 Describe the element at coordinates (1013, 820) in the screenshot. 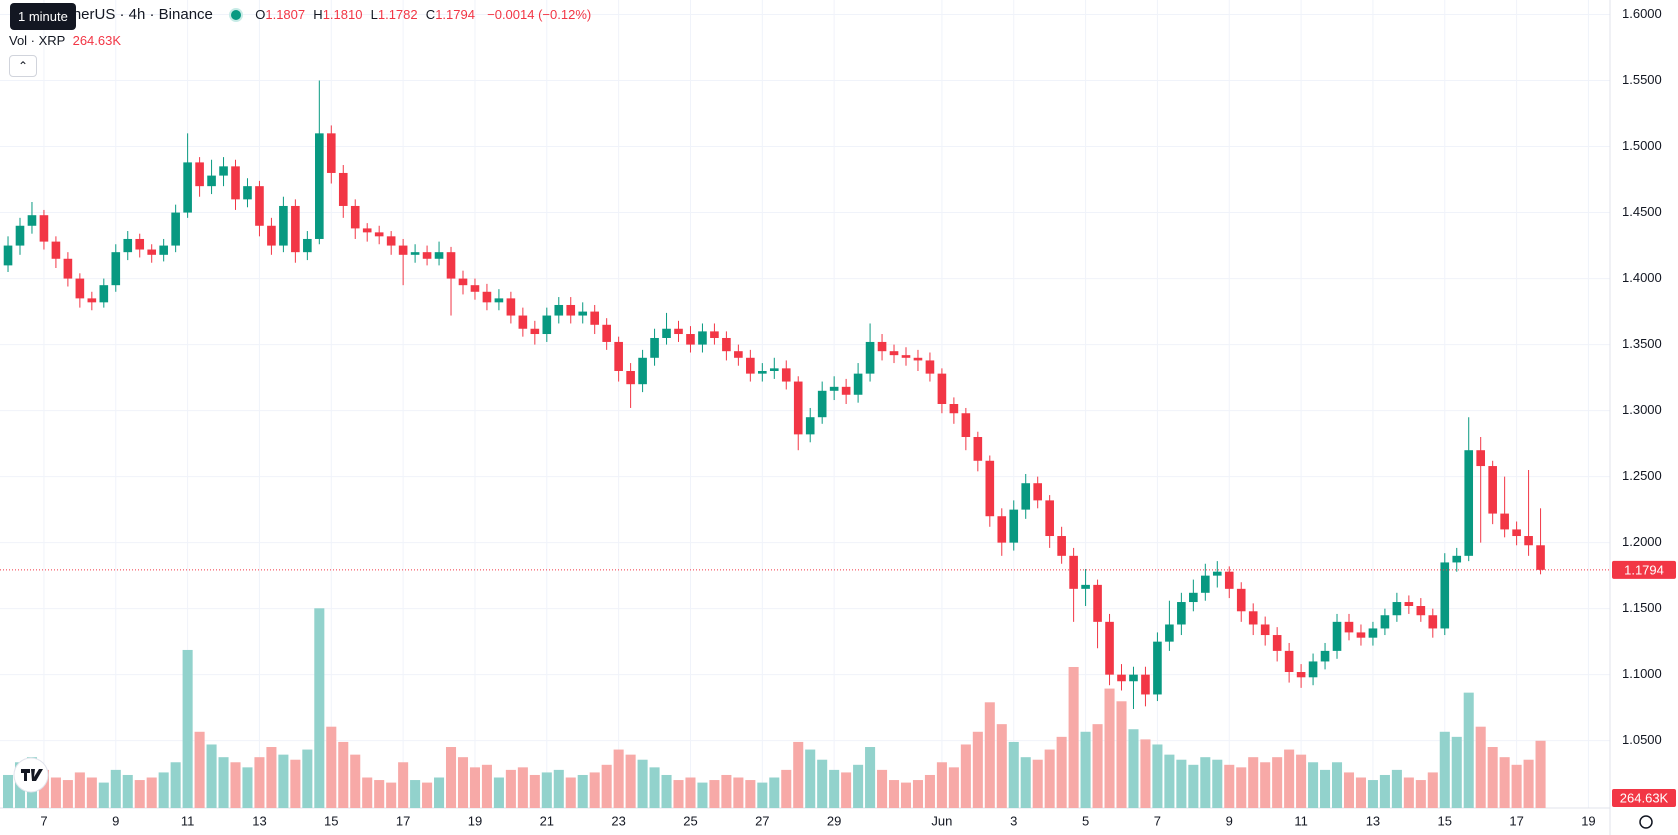

I see `x-tick-label: 3` at that location.